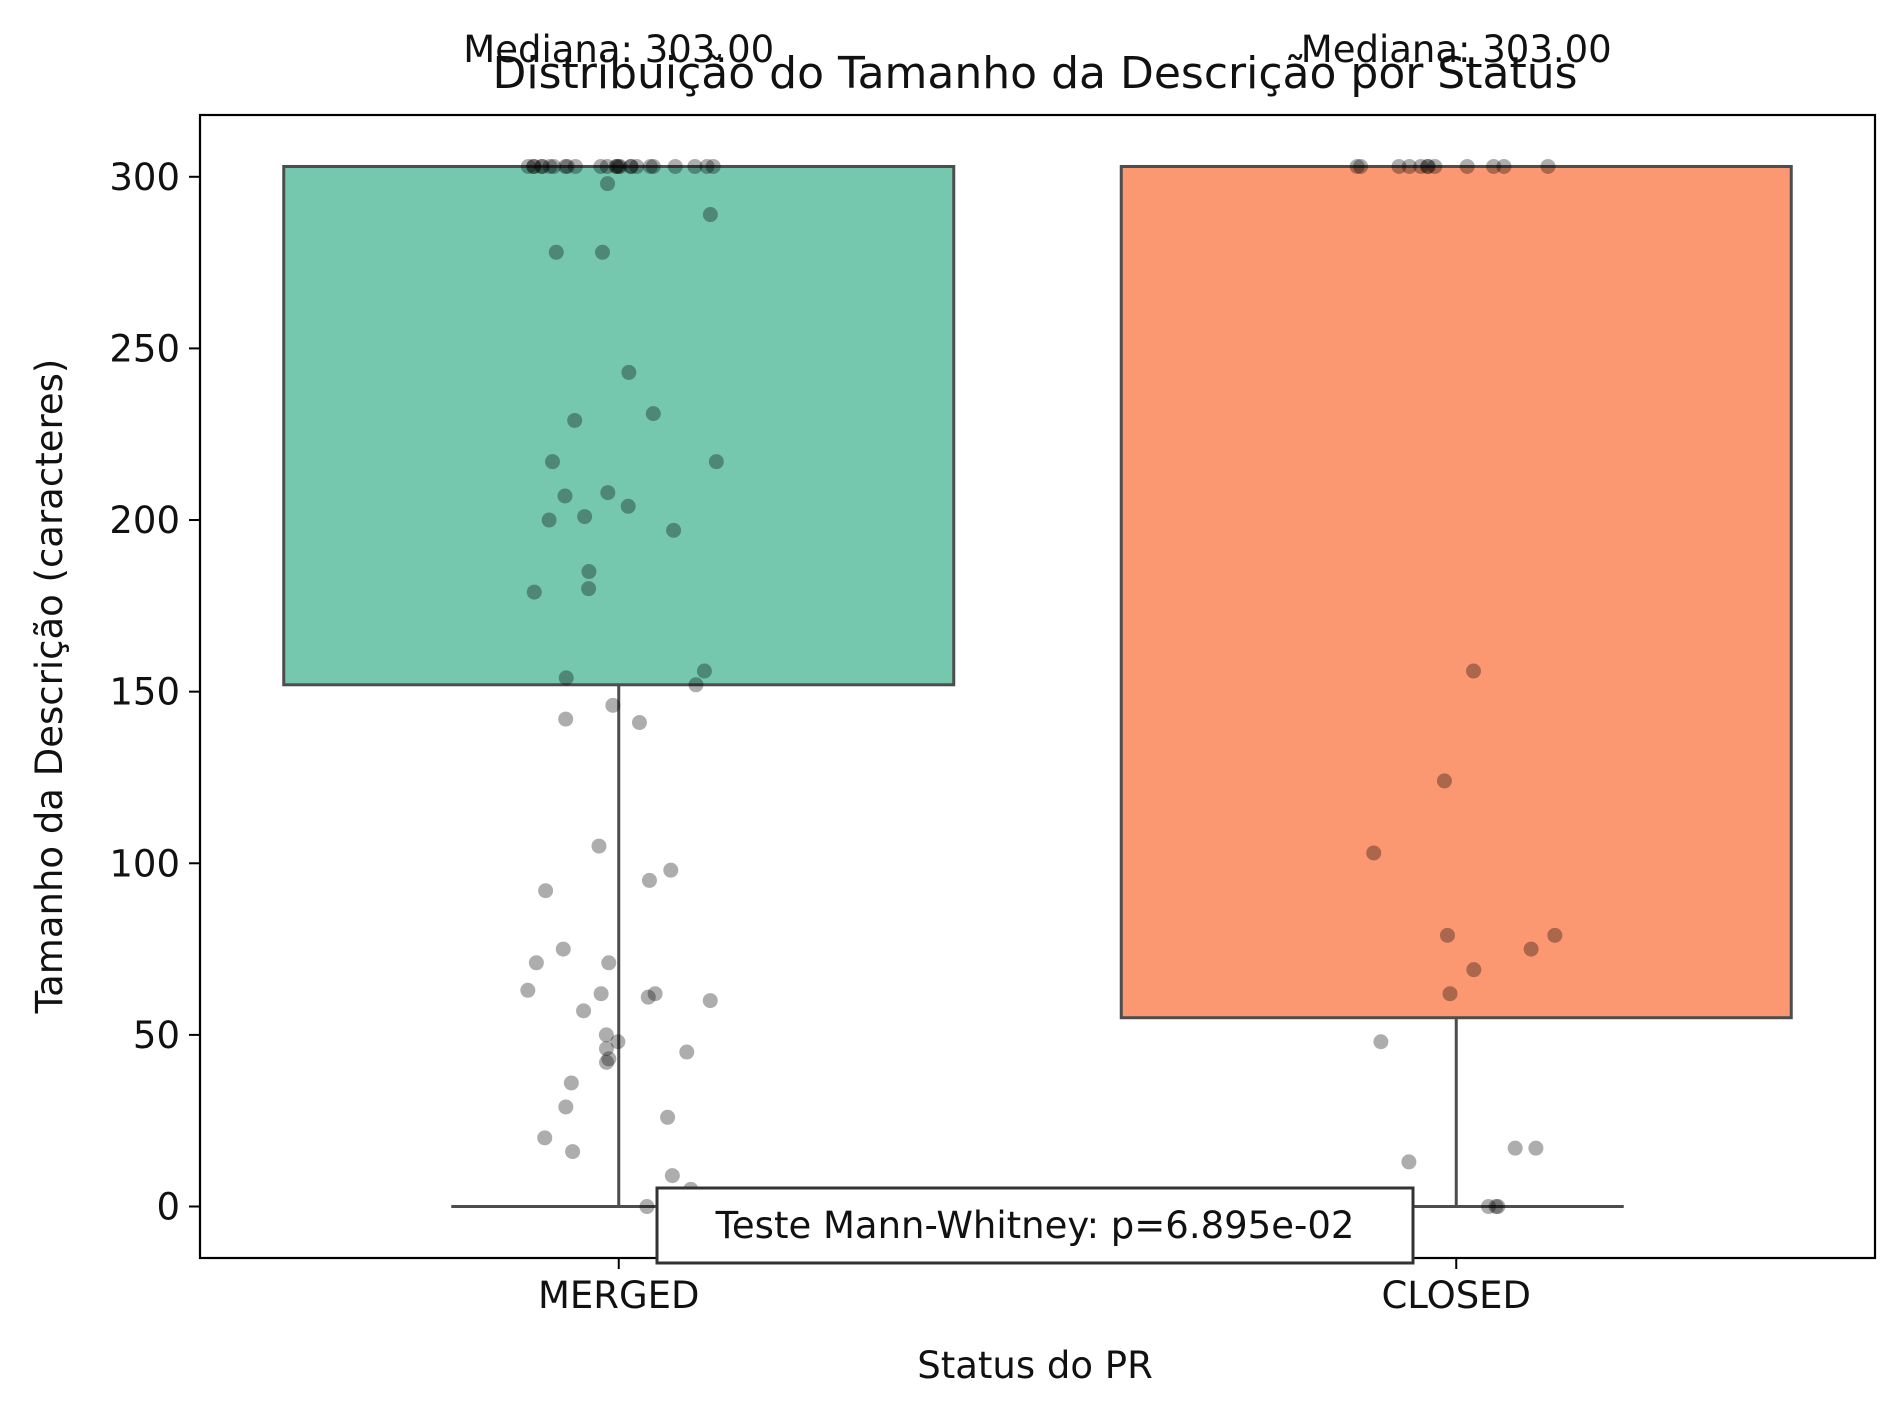  What do you see at coordinates (144, 863) in the screenshot?
I see `y-tick-label: 100` at bounding box center [144, 863].